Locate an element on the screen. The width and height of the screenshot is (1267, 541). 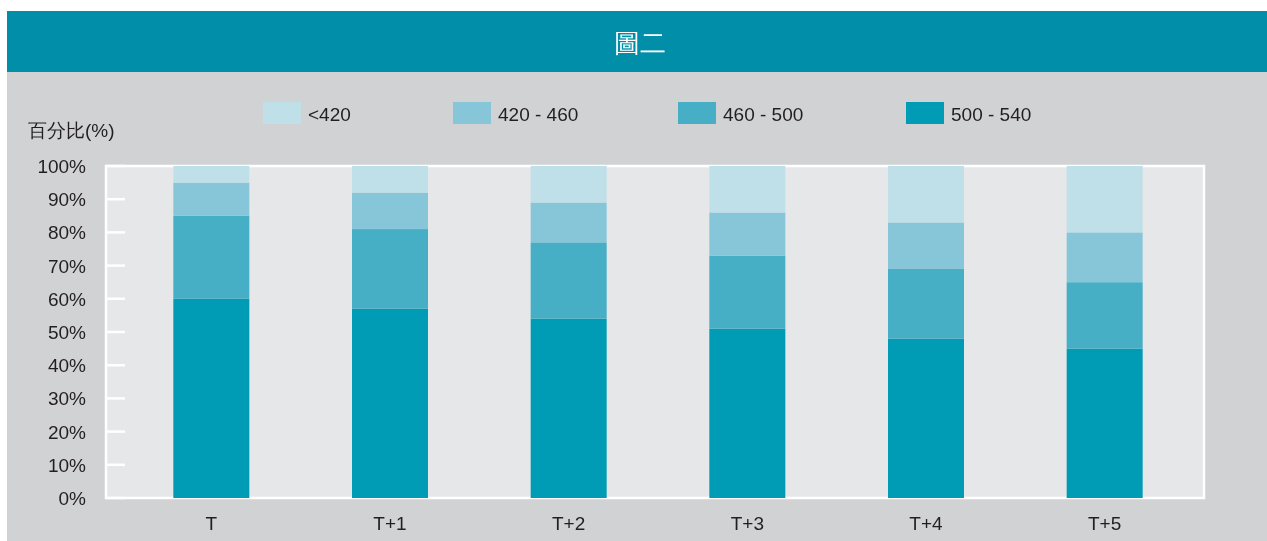
y-tick-label: 100% is located at coordinates (62, 166).